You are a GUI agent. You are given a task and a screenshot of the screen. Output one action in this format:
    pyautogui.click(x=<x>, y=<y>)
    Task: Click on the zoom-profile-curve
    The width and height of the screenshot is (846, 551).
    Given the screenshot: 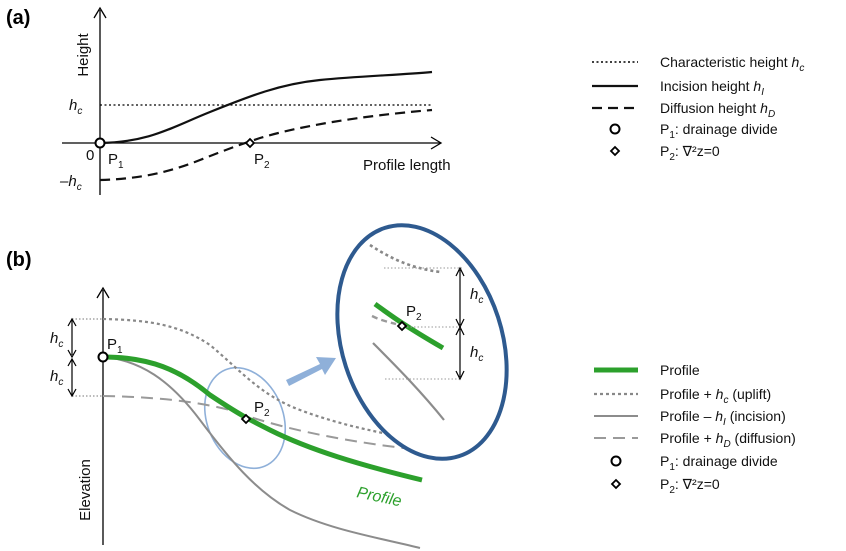 What is the action you would take?
    pyautogui.click(x=409, y=326)
    